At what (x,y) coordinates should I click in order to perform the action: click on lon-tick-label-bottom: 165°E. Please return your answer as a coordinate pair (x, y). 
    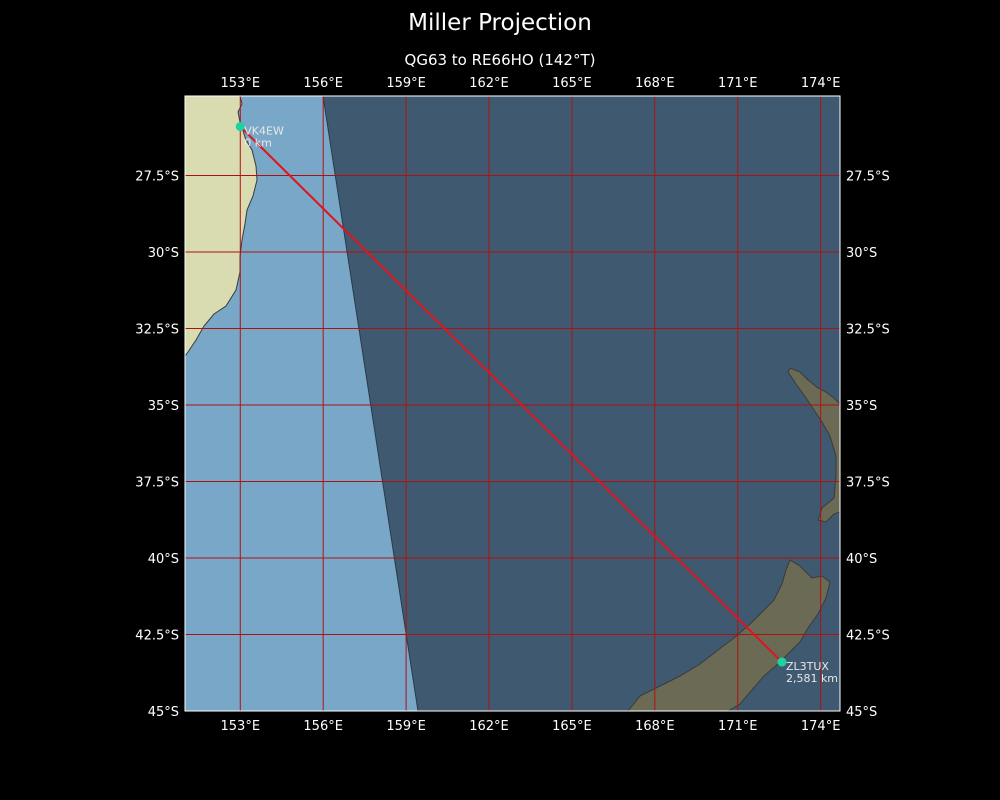
    Looking at the image, I should click on (572, 726).